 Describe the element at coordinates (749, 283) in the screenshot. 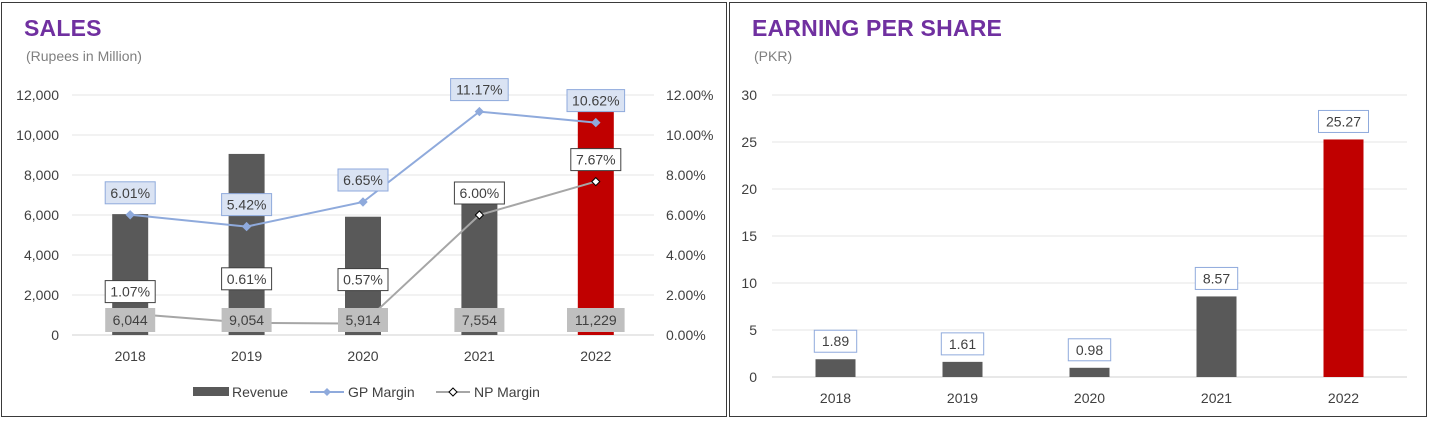

I see `y-tick-label: 10` at that location.